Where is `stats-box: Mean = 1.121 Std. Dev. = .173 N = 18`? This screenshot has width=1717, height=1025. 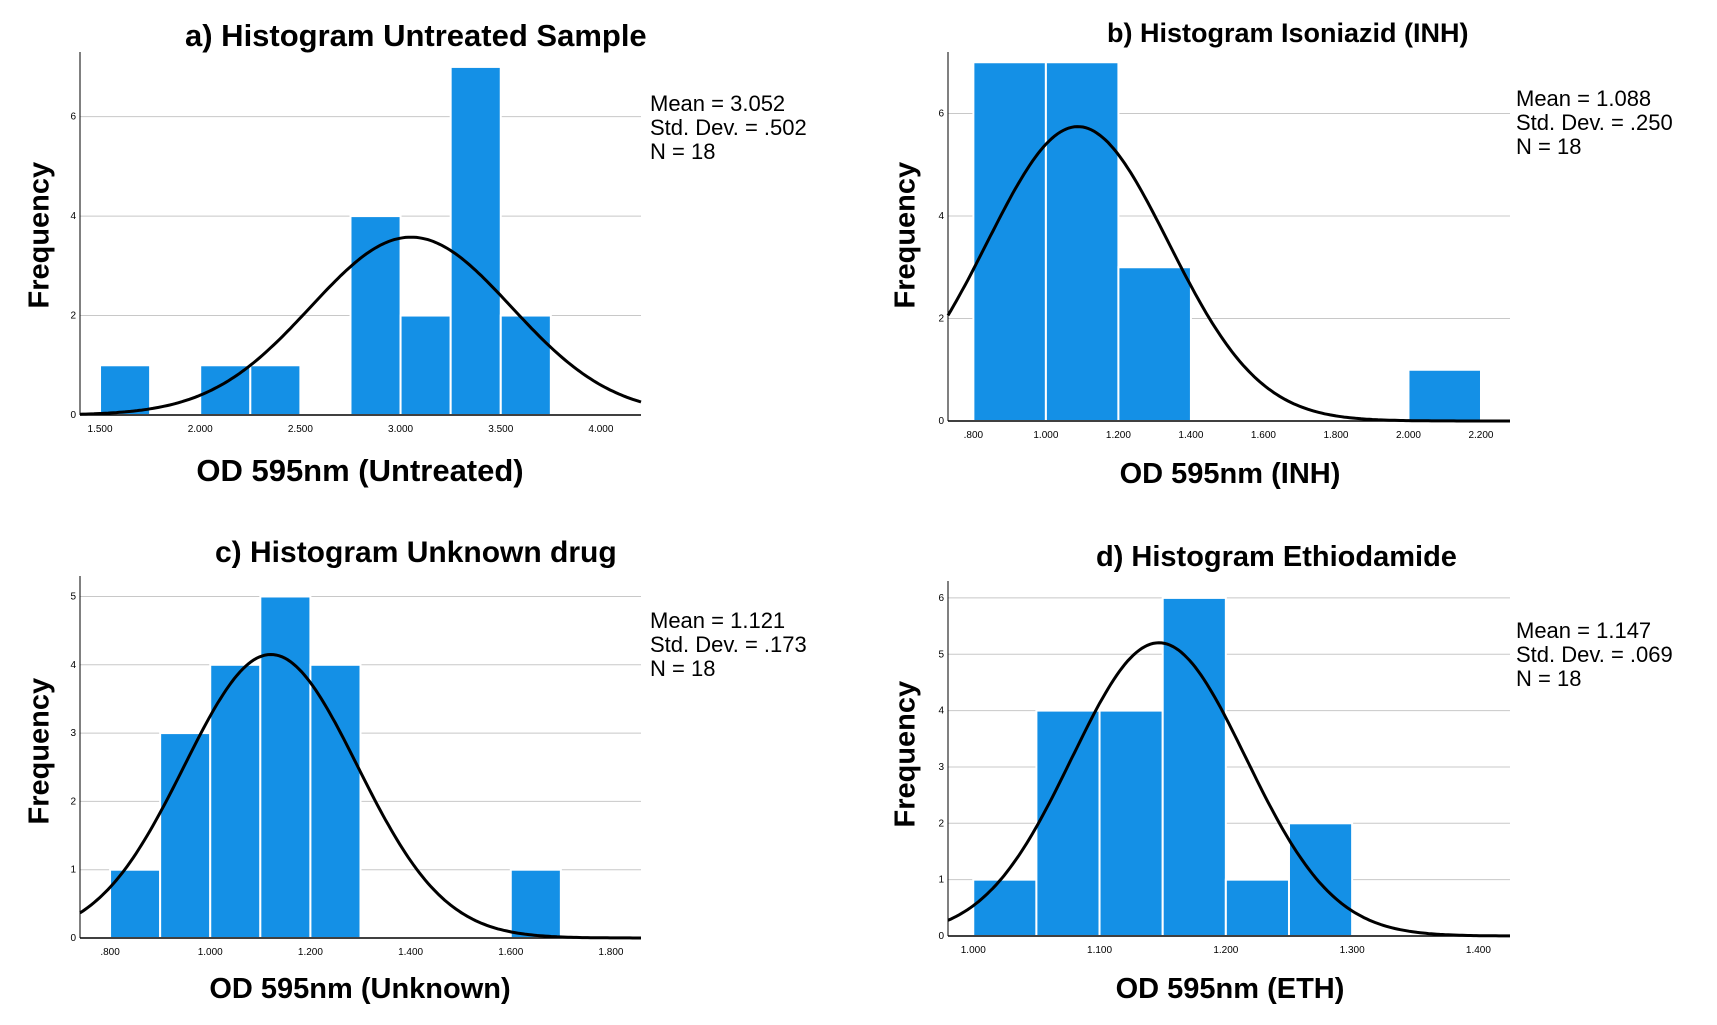
stats-box: Mean = 1.121 Std. Dev. = .173 N = 18 is located at coordinates (728, 645).